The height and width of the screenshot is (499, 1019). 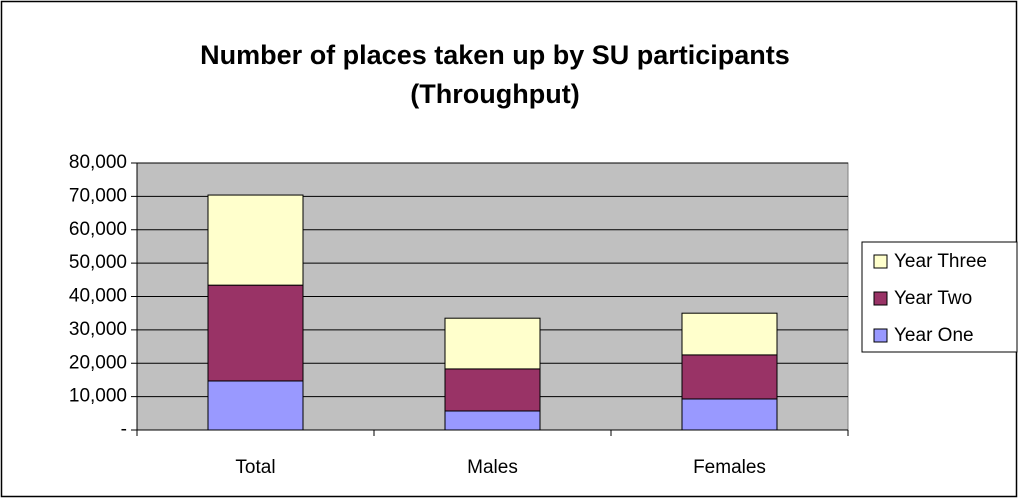 I want to click on x-tick-label: Total, so click(x=255, y=467).